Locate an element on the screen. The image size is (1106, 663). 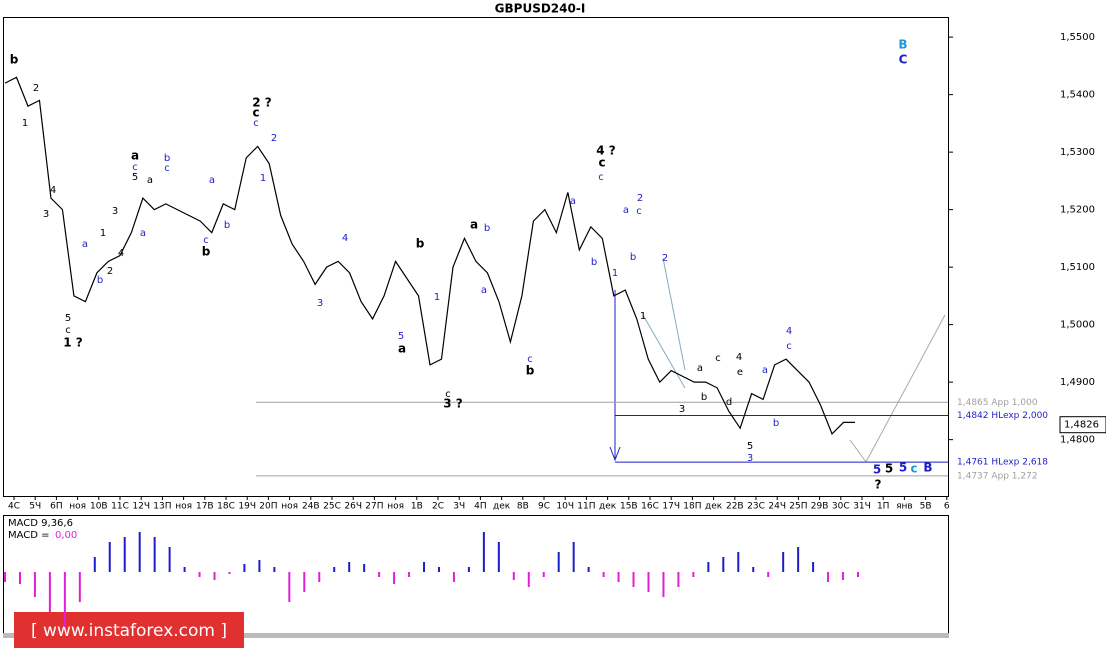
level-label: 1,4761 HLexp 2,618 is located at coordinates (1002, 463).